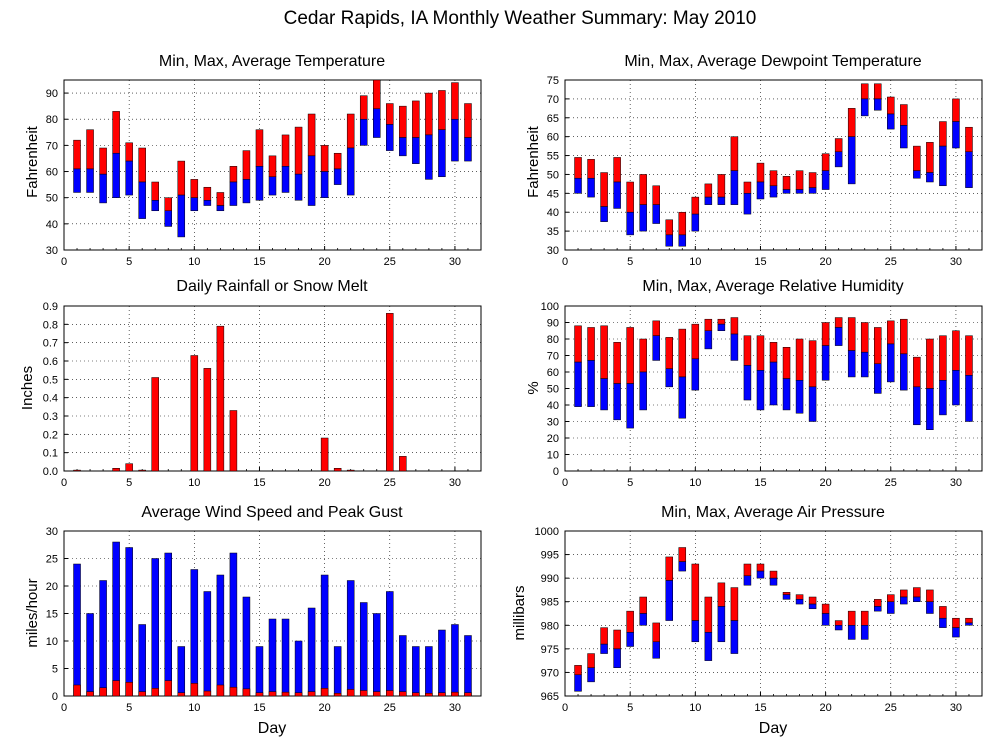 This screenshot has width=1000, height=750. I want to click on rainfall-panel-title: Daily Rainfall or Snow Melt, so click(272, 286).